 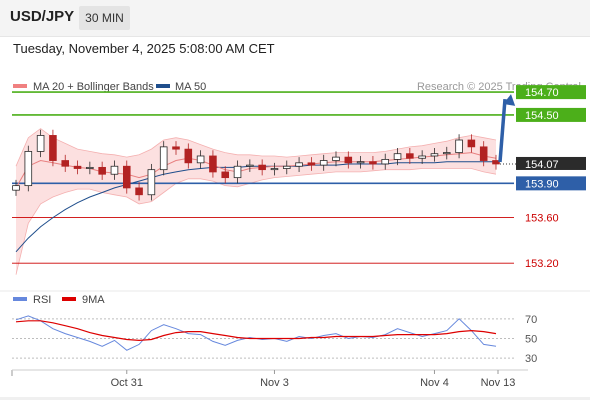 What do you see at coordinates (256, 147) in the screenshot?
I see `bollinger-upper-line` at bounding box center [256, 147].